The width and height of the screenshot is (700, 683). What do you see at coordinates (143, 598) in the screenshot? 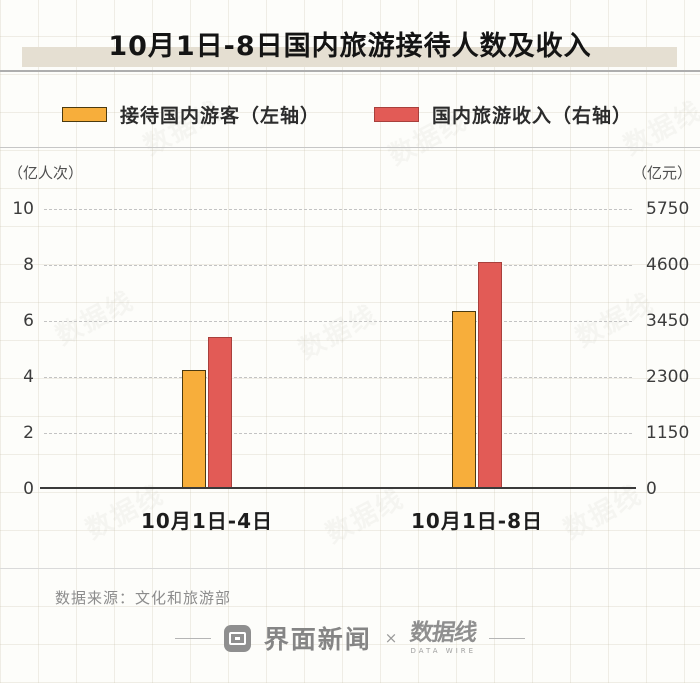
I see `data-source-note: 数据来源：文化和旅游部` at bounding box center [143, 598].